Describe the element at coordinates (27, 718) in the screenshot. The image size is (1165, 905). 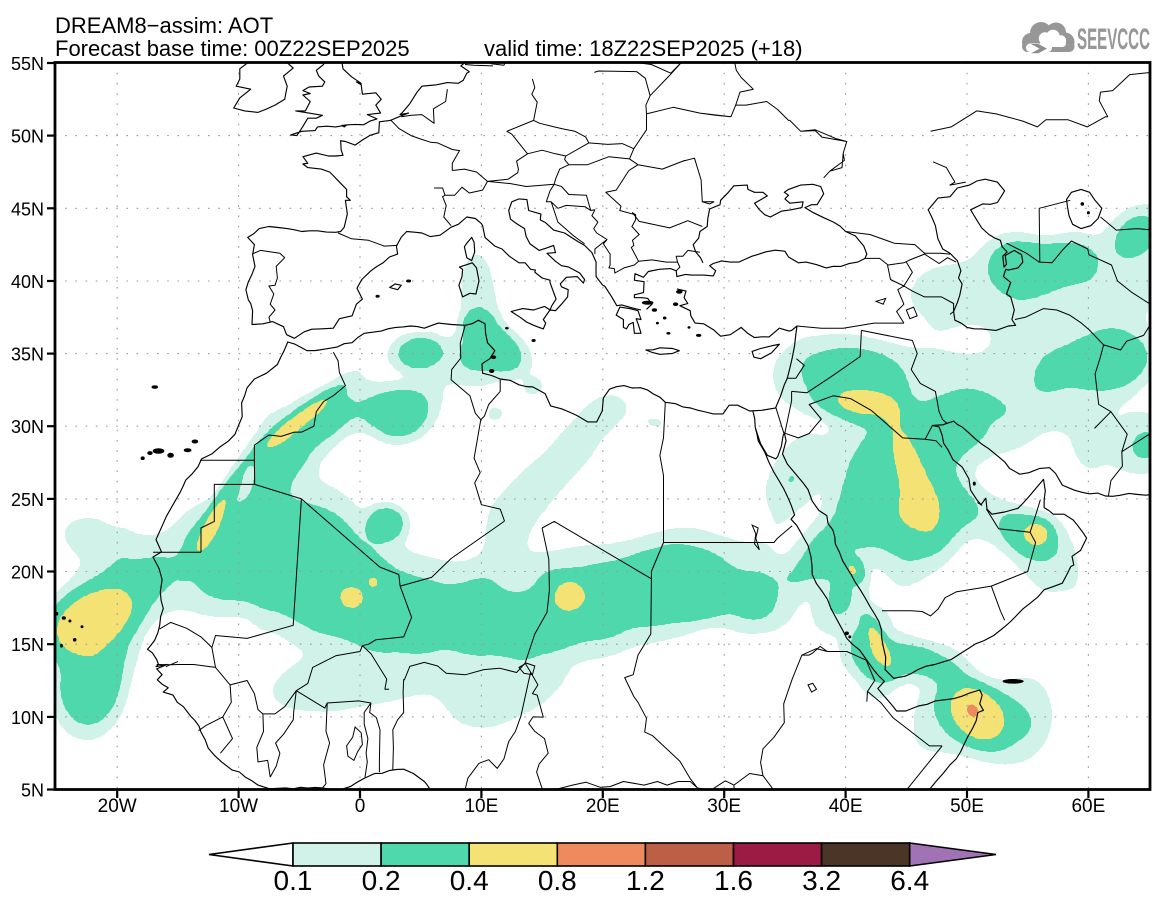
I see `svg-text: 10N` at that location.